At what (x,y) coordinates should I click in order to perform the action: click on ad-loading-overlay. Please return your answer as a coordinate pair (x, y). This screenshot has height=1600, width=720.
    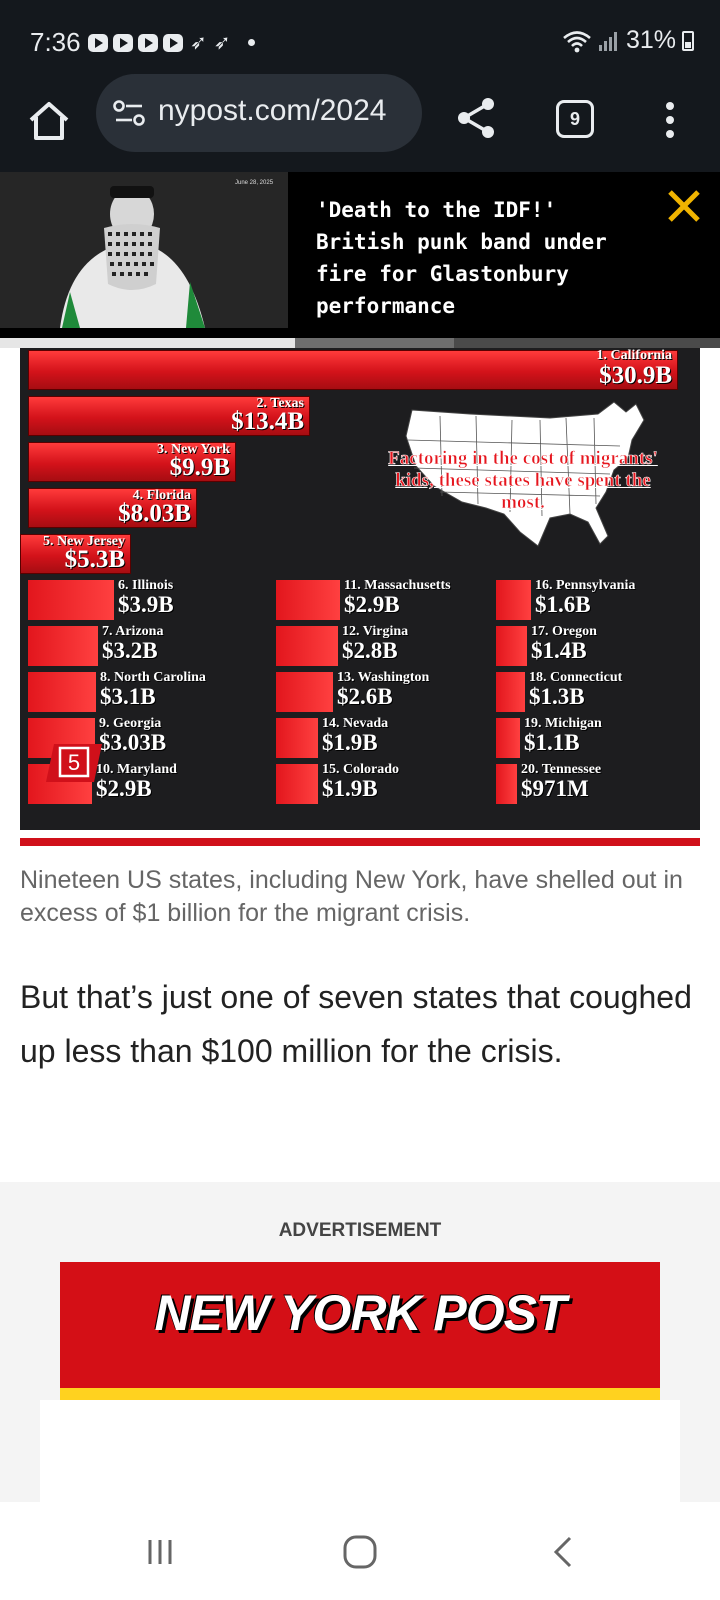
    Looking at the image, I should click on (360, 1451).